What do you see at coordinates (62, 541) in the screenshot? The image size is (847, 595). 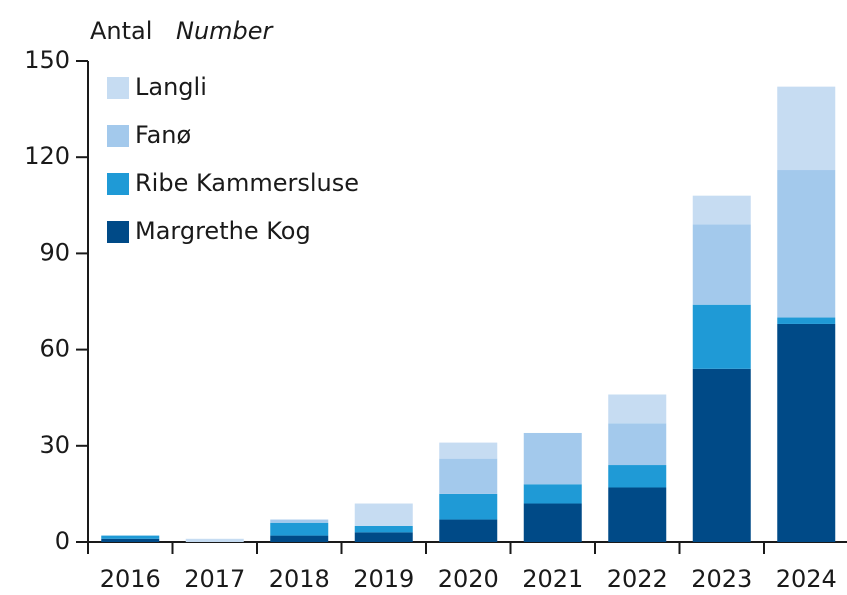 I see `y-tick-label: 0` at bounding box center [62, 541].